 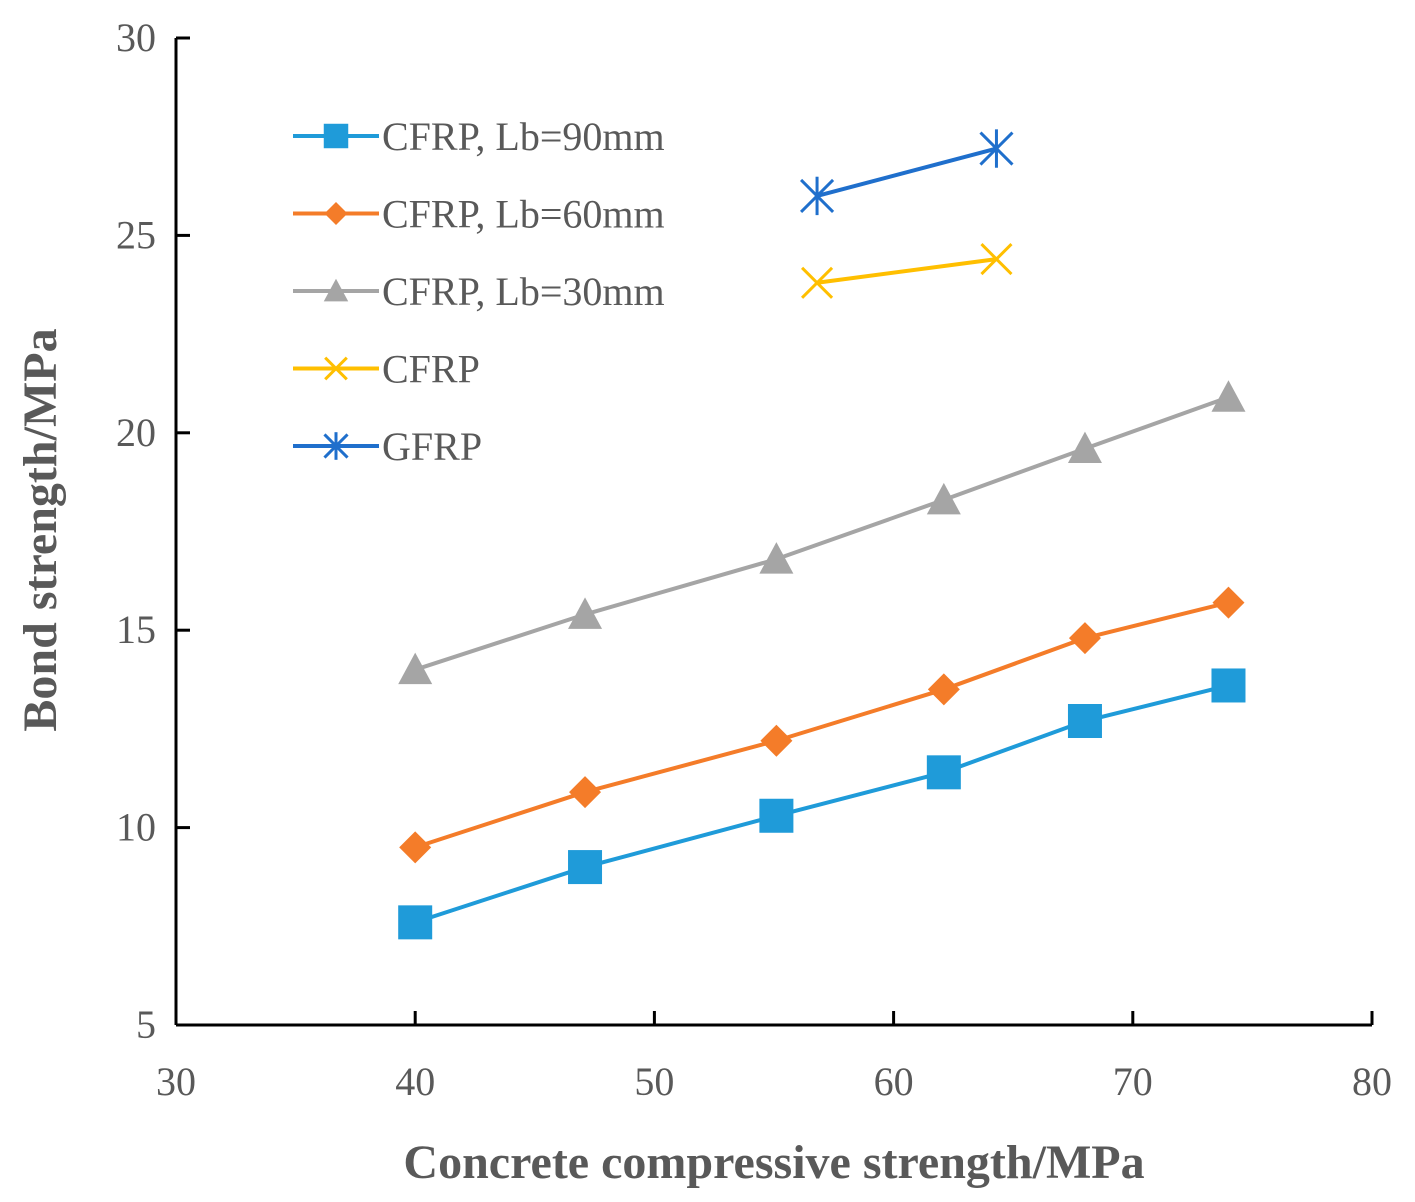 I want to click on legend-item: CFRP, Lb=30mm, so click(x=479, y=291).